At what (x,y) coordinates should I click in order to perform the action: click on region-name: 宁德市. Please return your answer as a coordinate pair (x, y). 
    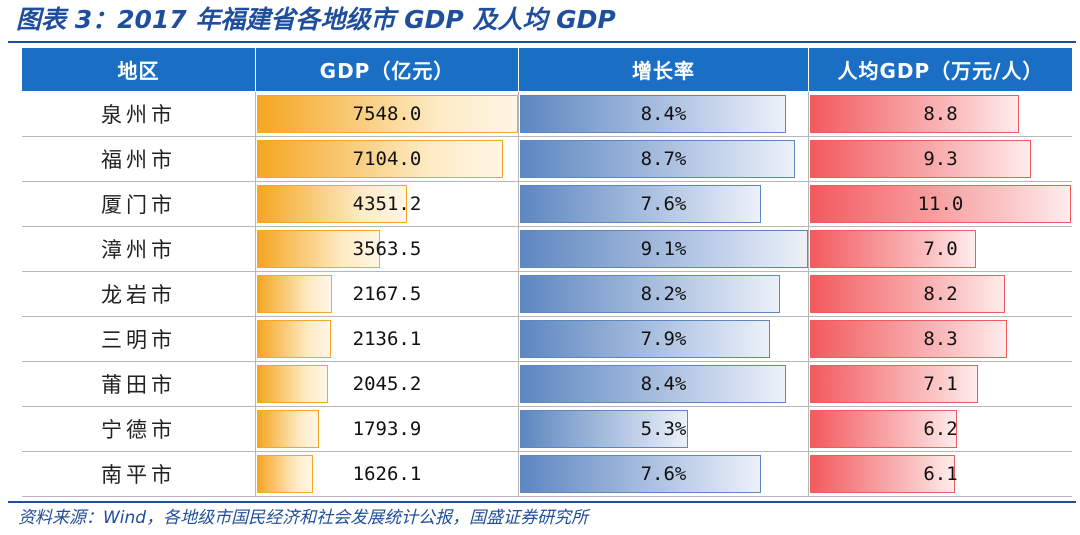
    Looking at the image, I should click on (138, 430).